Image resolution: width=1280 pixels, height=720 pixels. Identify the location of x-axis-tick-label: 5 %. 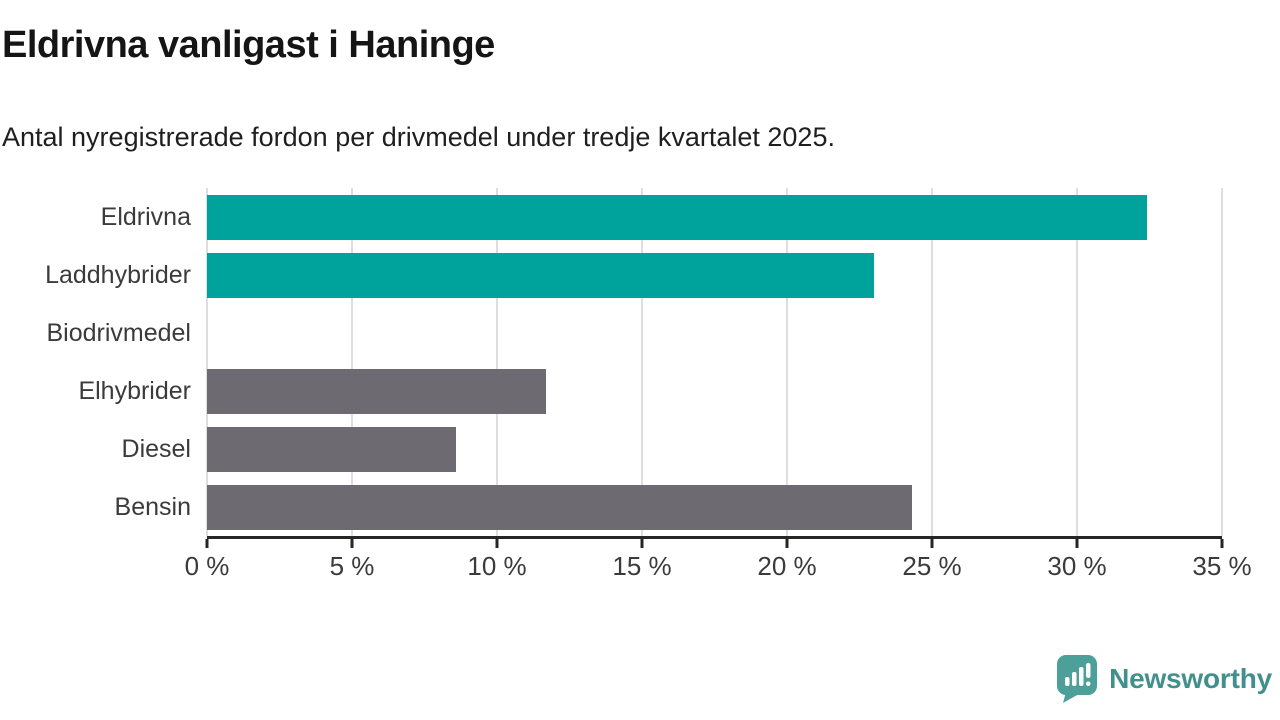
(352, 566).